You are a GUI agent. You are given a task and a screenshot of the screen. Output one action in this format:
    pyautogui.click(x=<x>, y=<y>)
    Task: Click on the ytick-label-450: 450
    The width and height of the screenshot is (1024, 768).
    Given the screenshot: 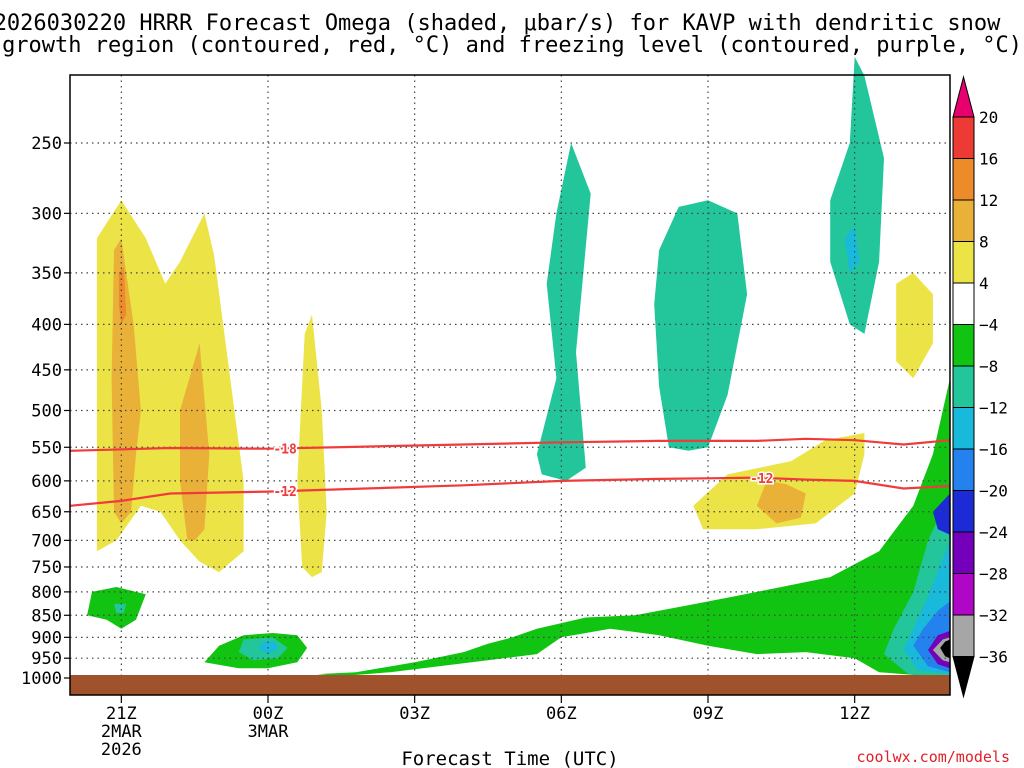 What is the action you would take?
    pyautogui.click(x=46, y=371)
    